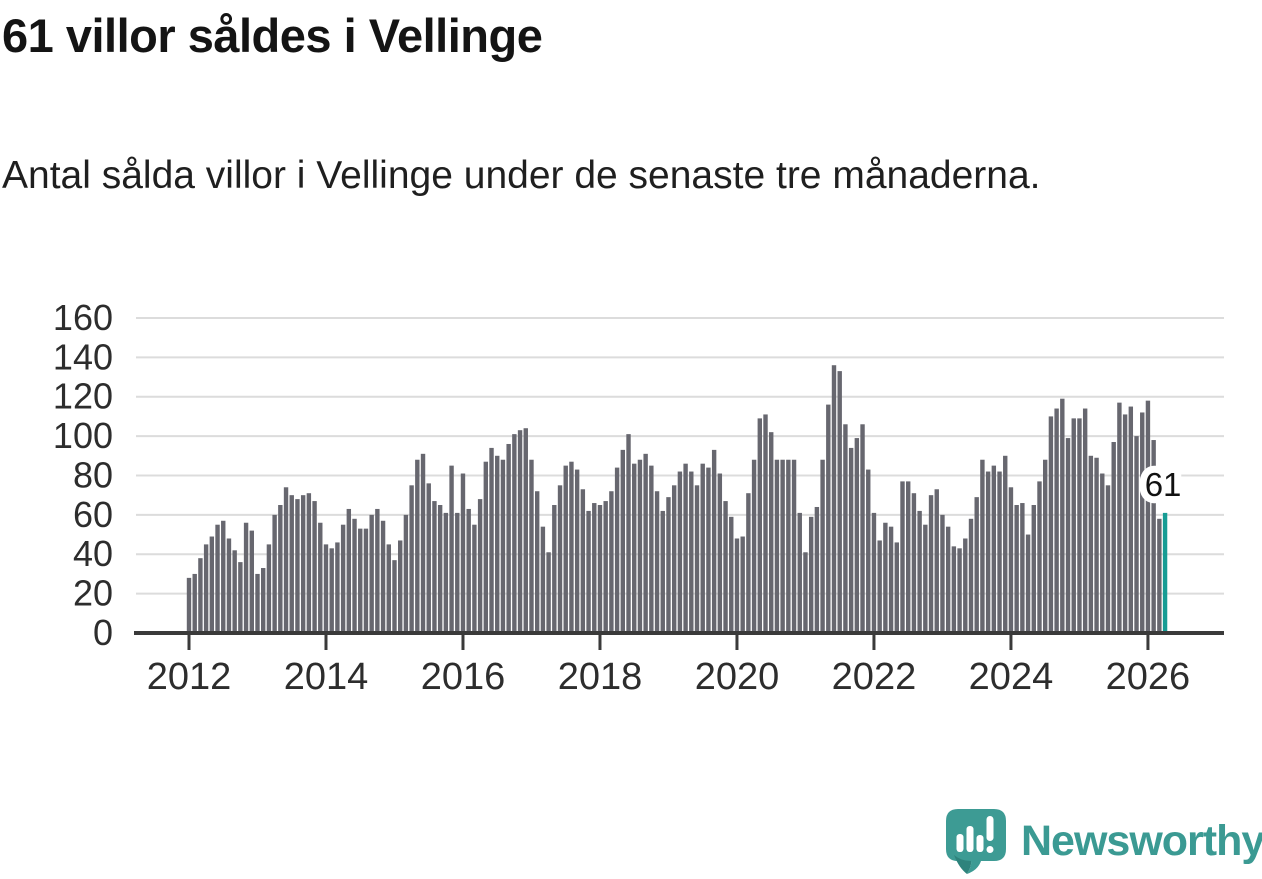 The height and width of the screenshot is (879, 1262). Describe the element at coordinates (1148, 677) in the screenshot. I see `x-tick-label: 2026` at that location.